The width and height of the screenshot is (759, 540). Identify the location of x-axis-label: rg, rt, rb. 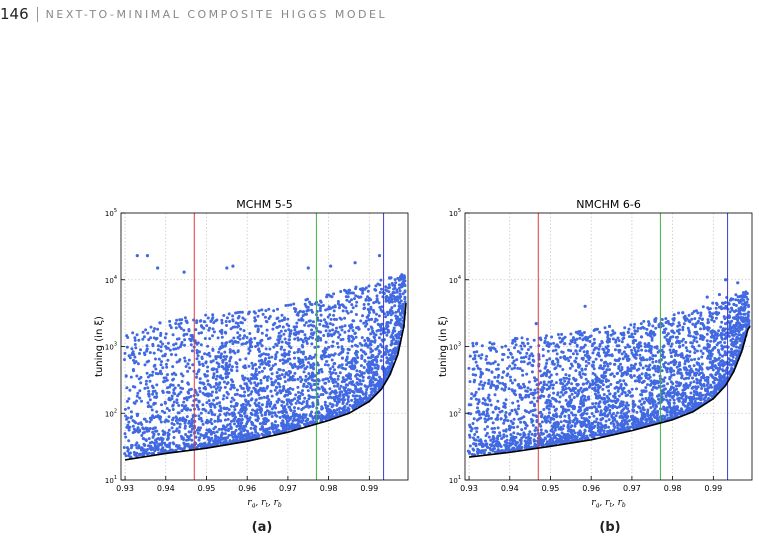
(264, 503).